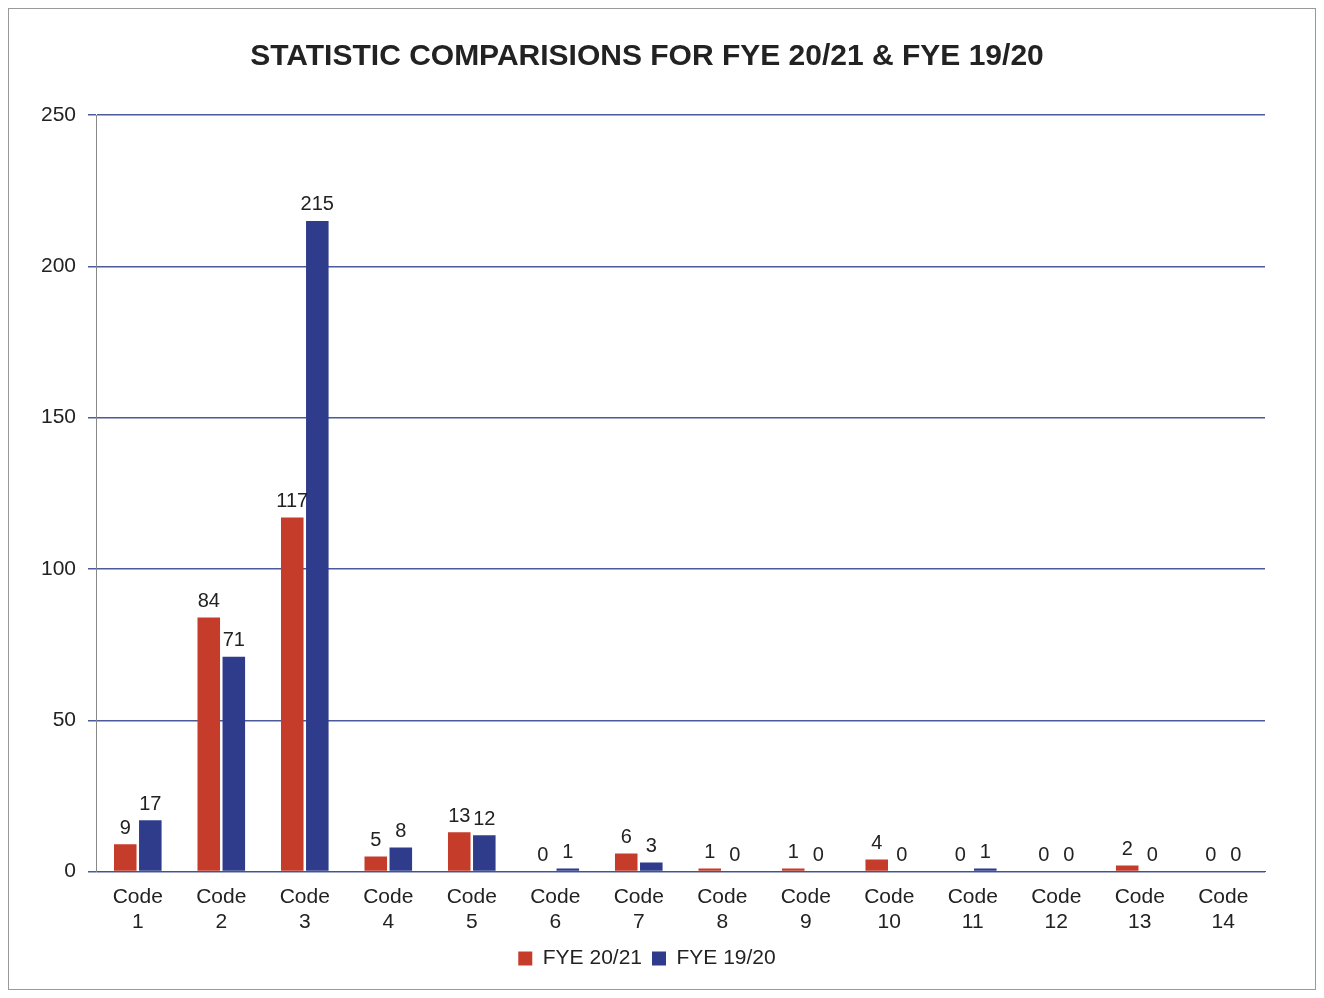 Image resolution: width=1324 pixels, height=998 pixels. Describe the element at coordinates (58, 567) in the screenshot. I see `y-tick-label: 100` at that location.